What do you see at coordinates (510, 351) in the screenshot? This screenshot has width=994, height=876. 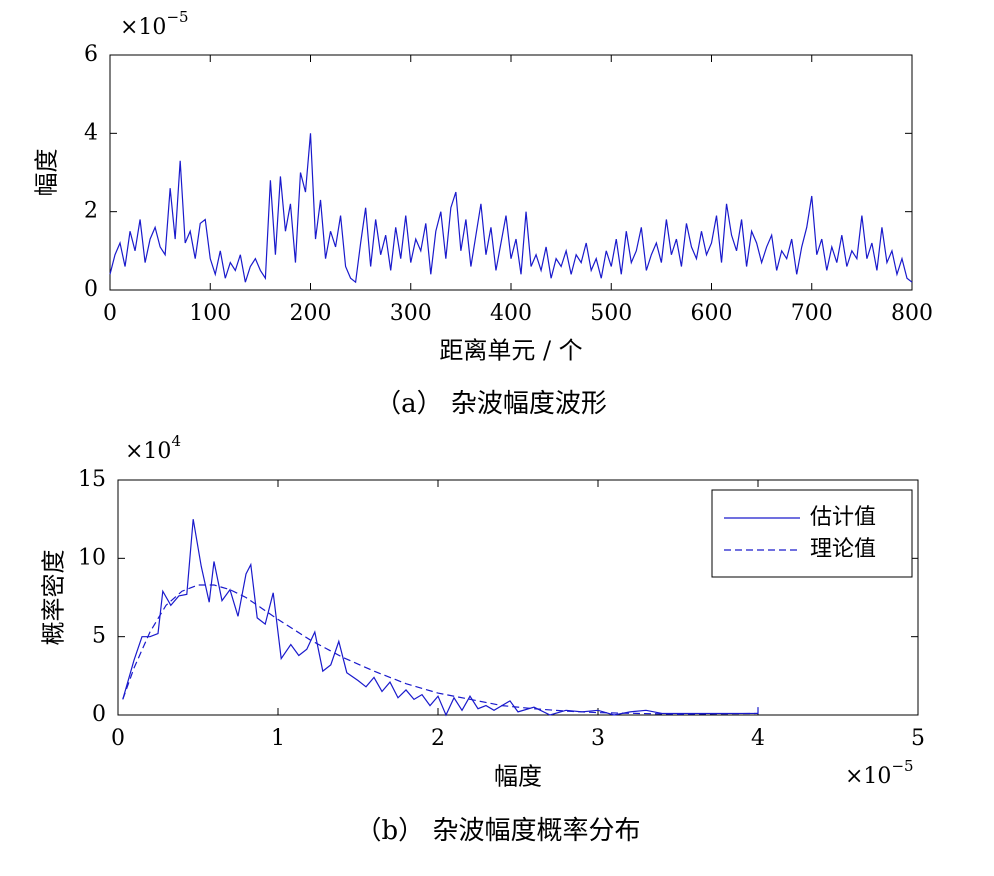 I see `x-axis-label: 距离单元 / 个` at bounding box center [510, 351].